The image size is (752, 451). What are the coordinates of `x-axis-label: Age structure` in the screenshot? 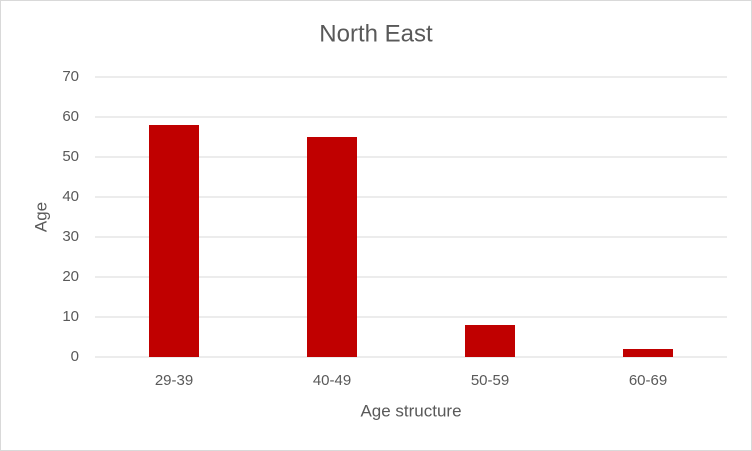 It's located at (410, 410).